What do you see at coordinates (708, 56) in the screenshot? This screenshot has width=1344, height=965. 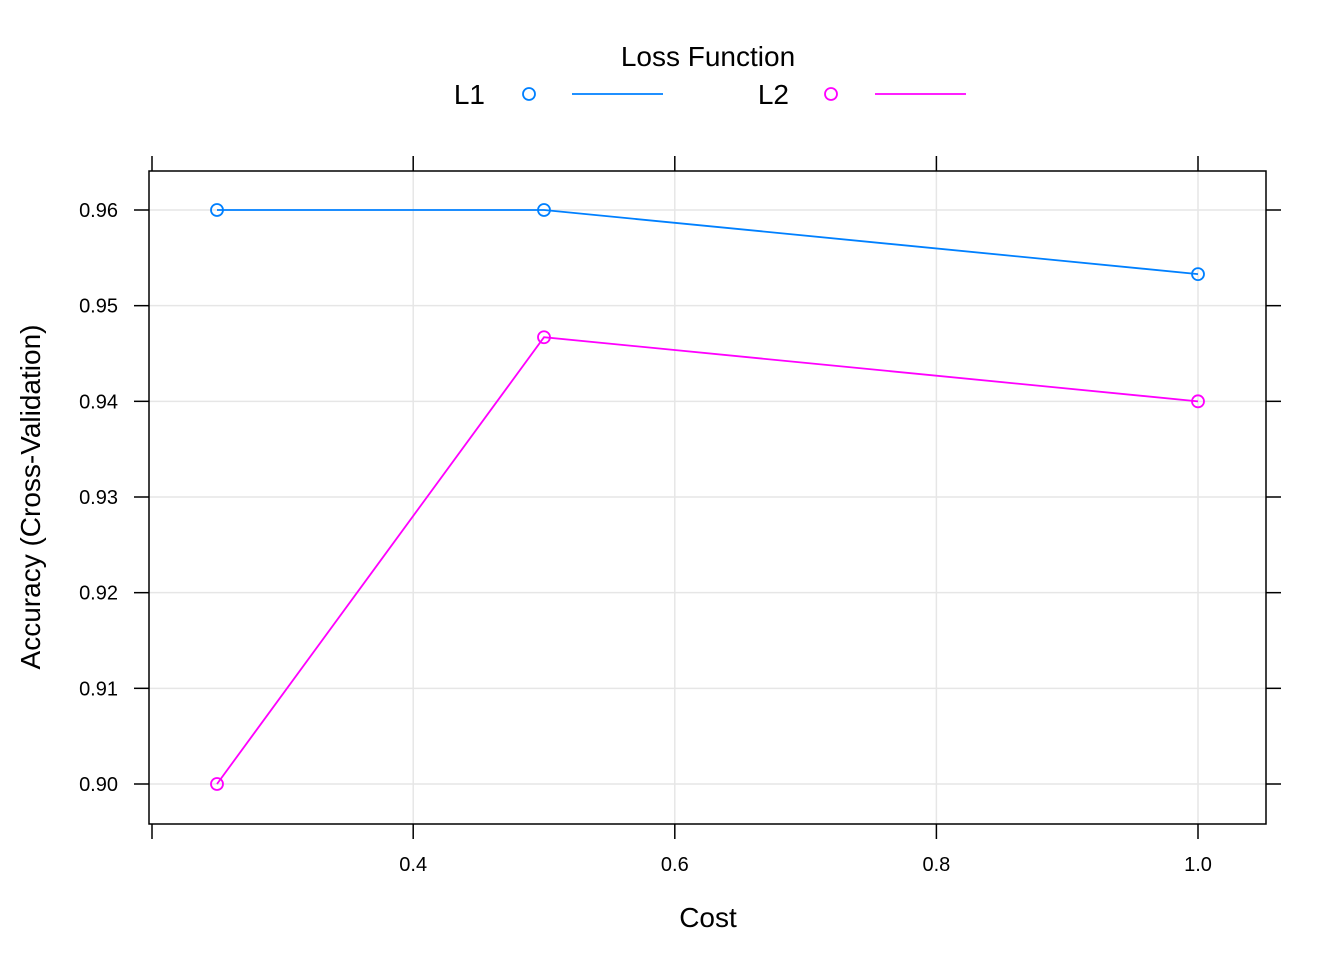 I see `legend-title: Loss Function` at bounding box center [708, 56].